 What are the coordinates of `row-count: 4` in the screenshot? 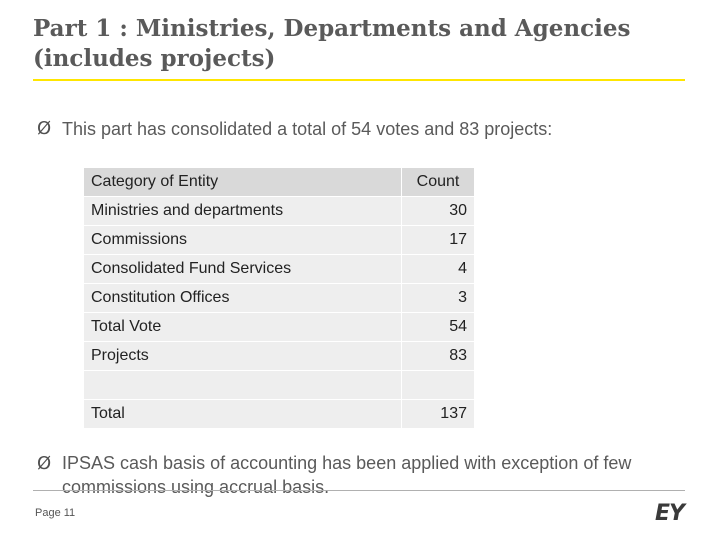 It's located at (438, 269).